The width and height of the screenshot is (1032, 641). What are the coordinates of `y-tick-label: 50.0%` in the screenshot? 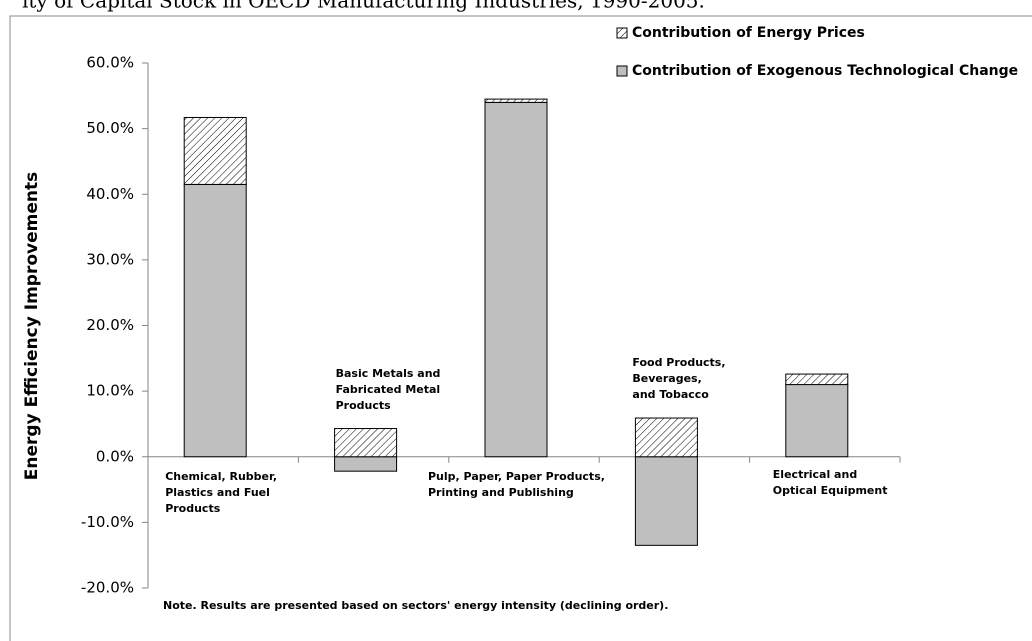 It's located at (110, 128).